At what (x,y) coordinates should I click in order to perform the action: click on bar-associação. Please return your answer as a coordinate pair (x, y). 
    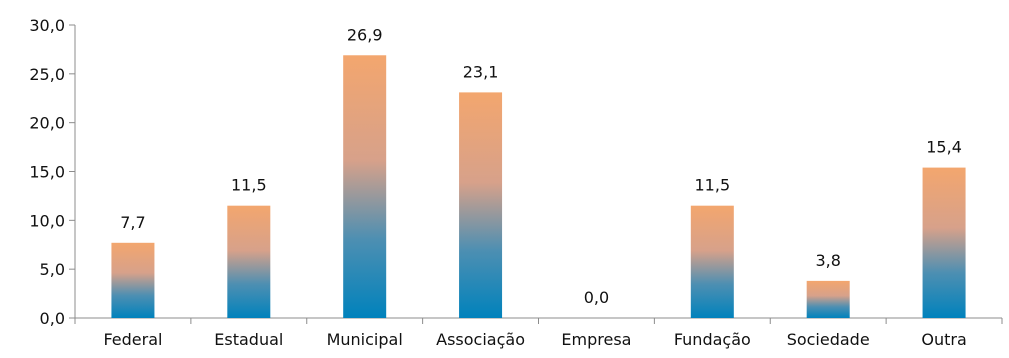
    Looking at the image, I should click on (481, 205).